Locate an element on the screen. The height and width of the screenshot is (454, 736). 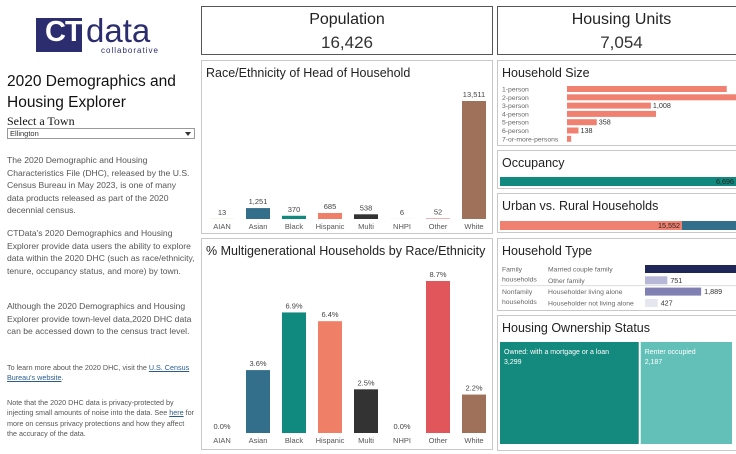
data-label: 6.4% is located at coordinates (329, 314).